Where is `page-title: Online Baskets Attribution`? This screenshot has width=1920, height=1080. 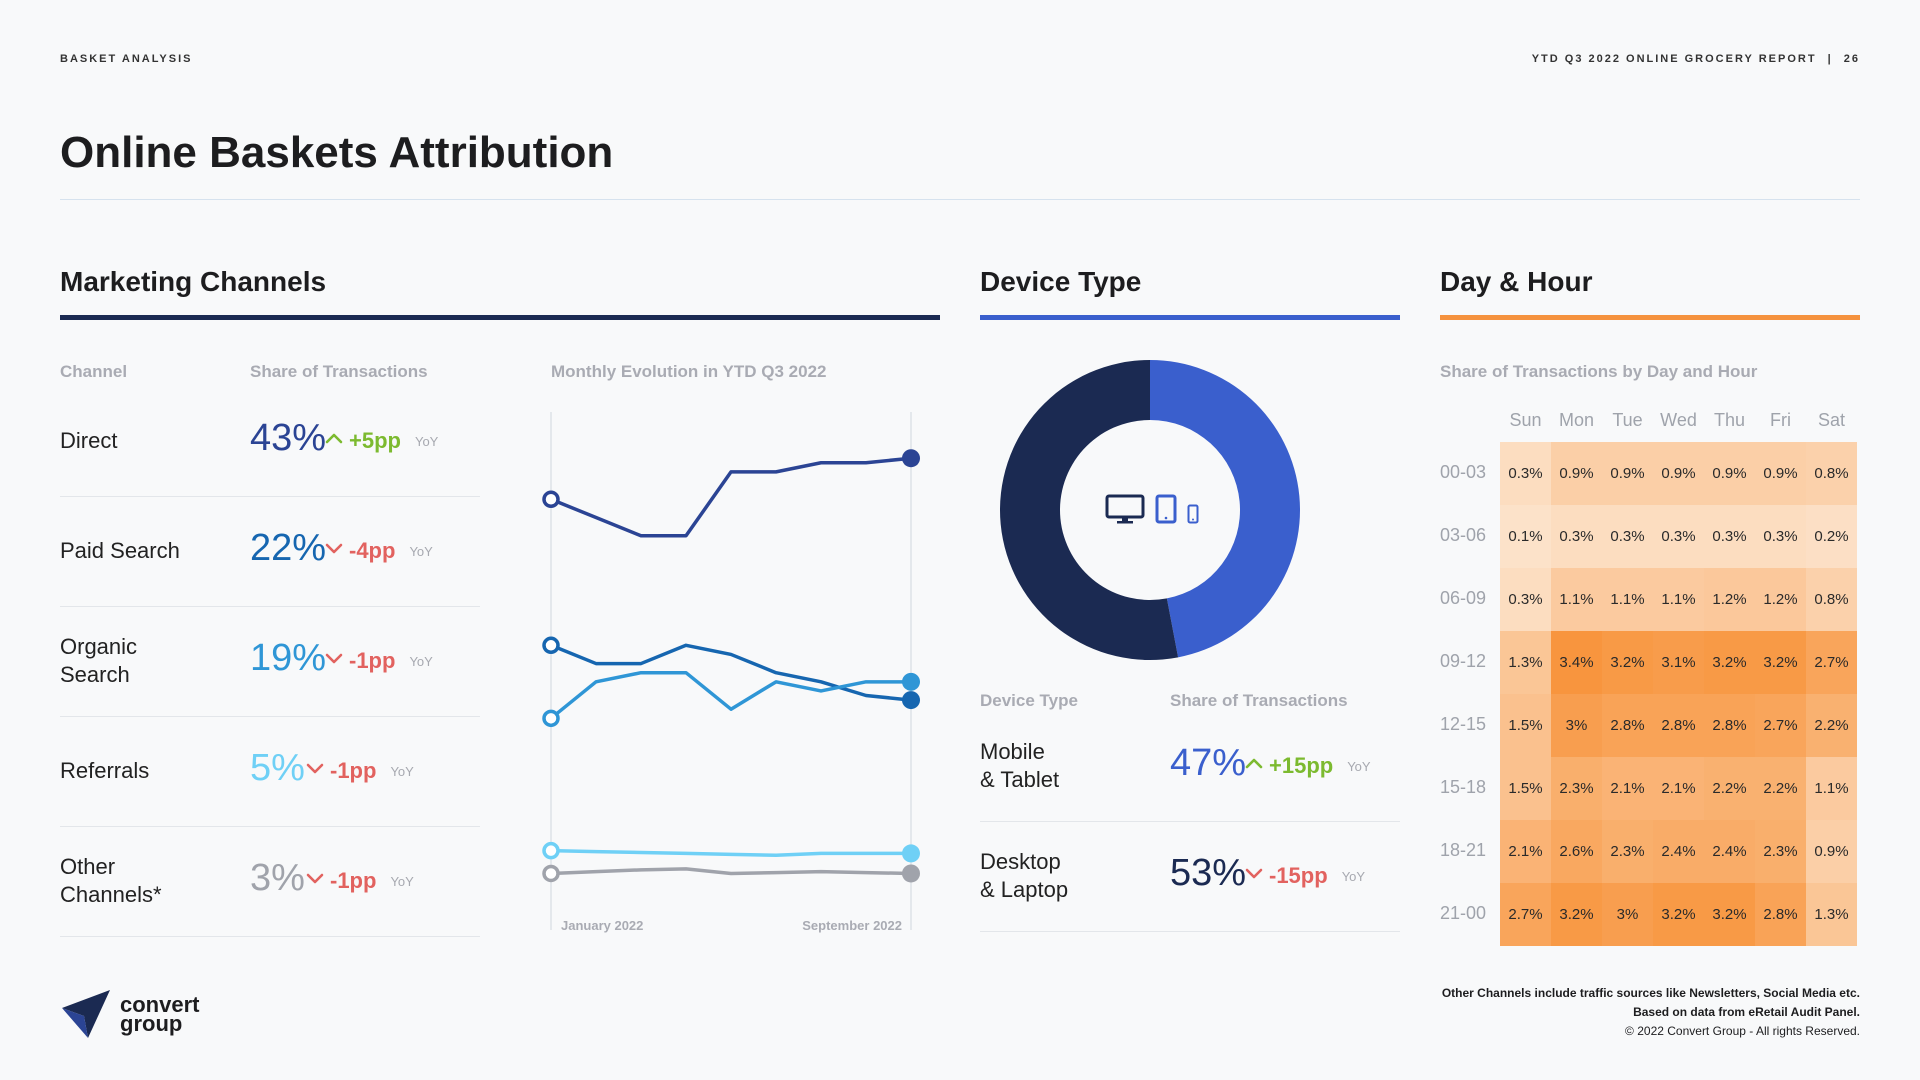 page-title: Online Baskets Attribution is located at coordinates (337, 152).